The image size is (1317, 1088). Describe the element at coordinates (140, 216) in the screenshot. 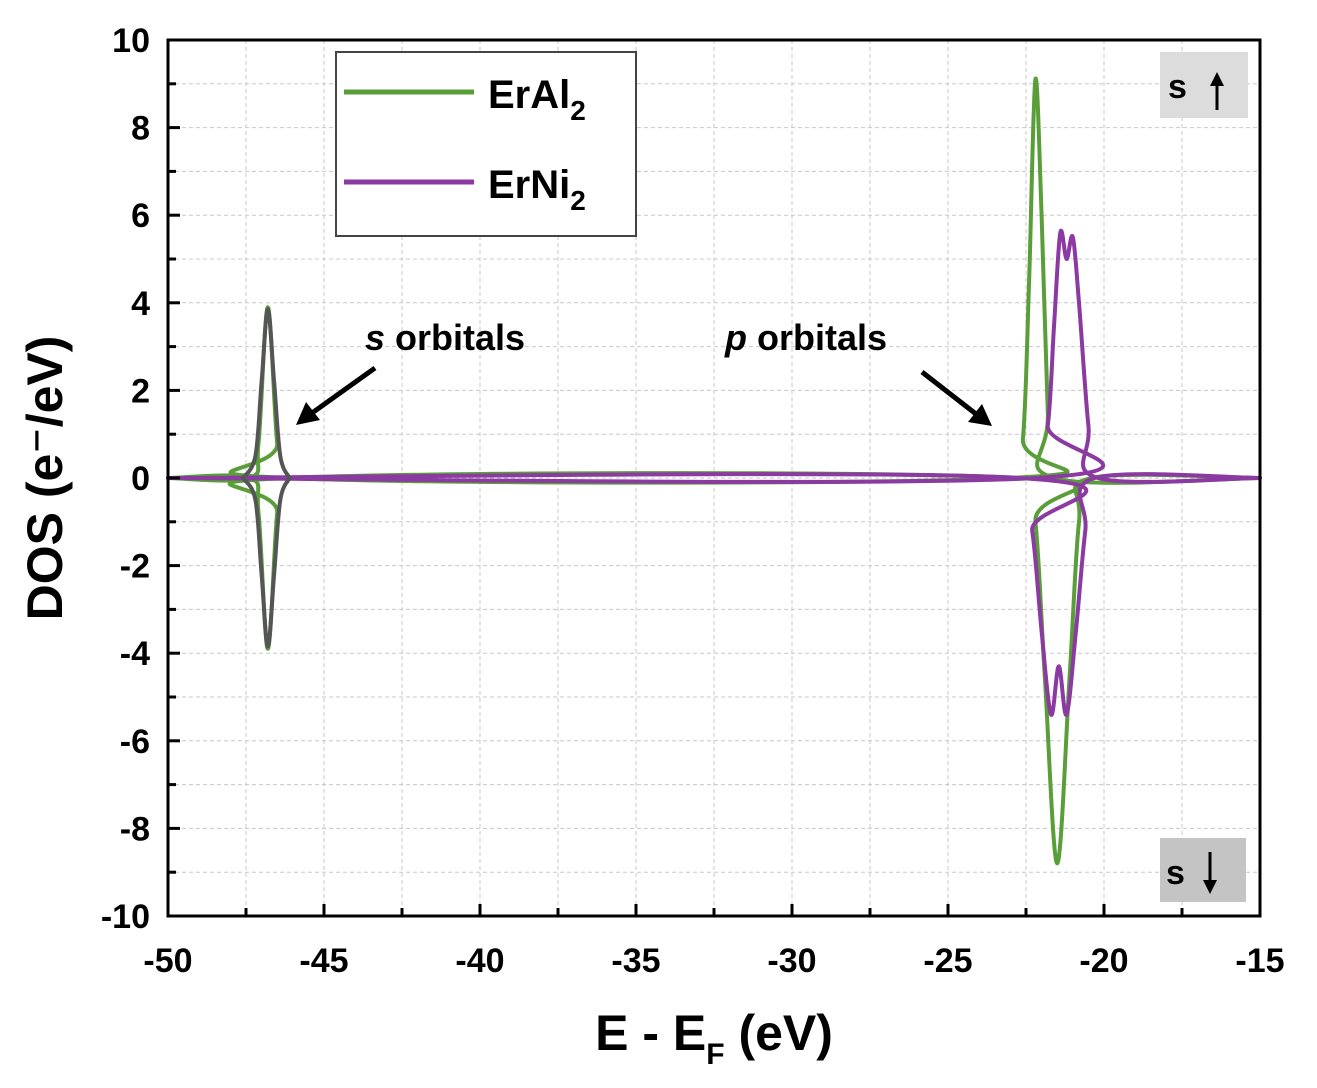

I see `y-tick-label: 6` at that location.